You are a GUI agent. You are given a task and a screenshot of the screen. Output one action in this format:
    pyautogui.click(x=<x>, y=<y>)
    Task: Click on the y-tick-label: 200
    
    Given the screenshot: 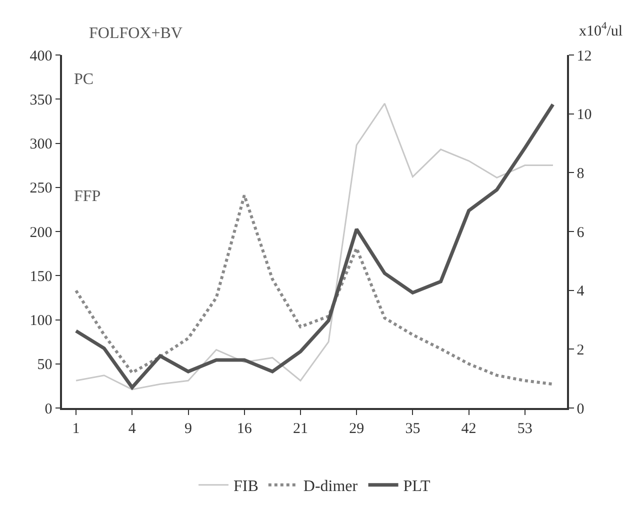 What is the action you would take?
    pyautogui.click(x=41, y=232)
    